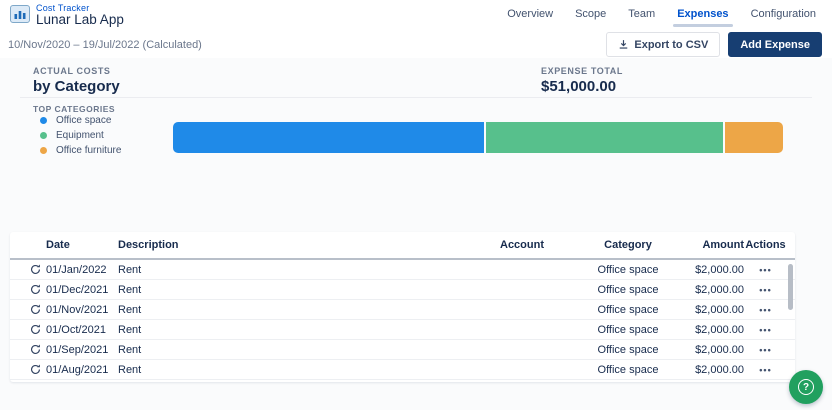  Describe the element at coordinates (402, 330) in the screenshot. I see `table-row: 01/Oct/2021 Rent Office space $2,000.00 •••` at that location.